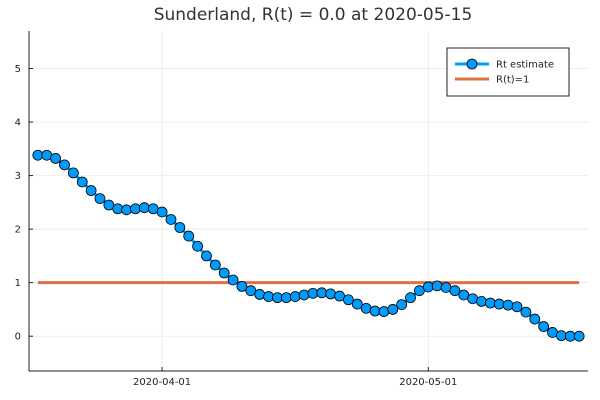  I want to click on legend-marker, so click(472, 64).